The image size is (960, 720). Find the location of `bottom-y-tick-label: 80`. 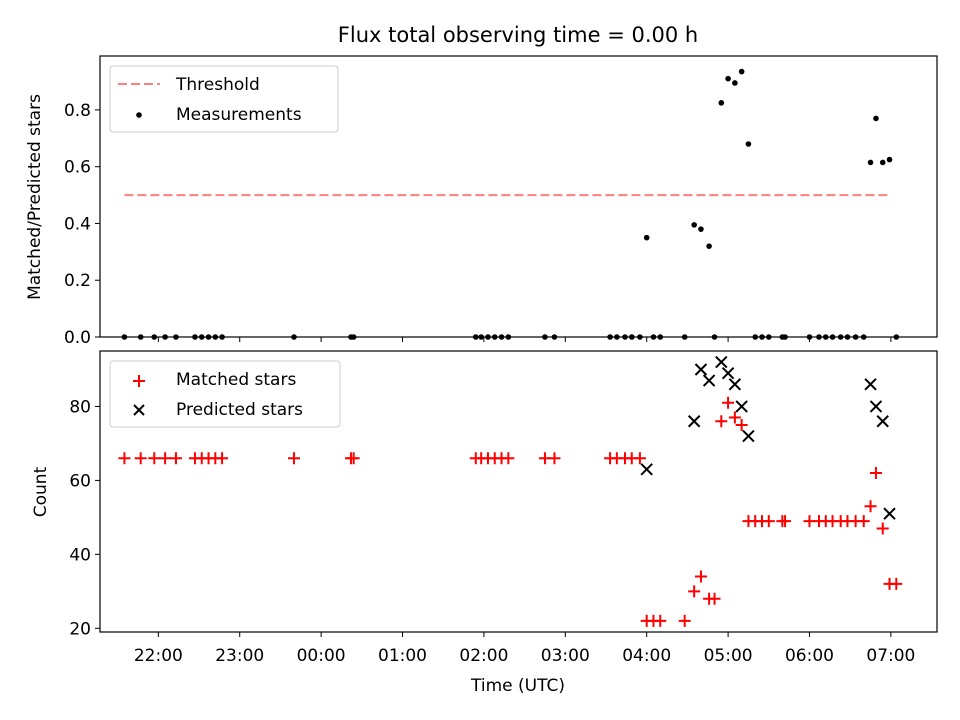

bottom-y-tick-label: 80 is located at coordinates (80, 407).